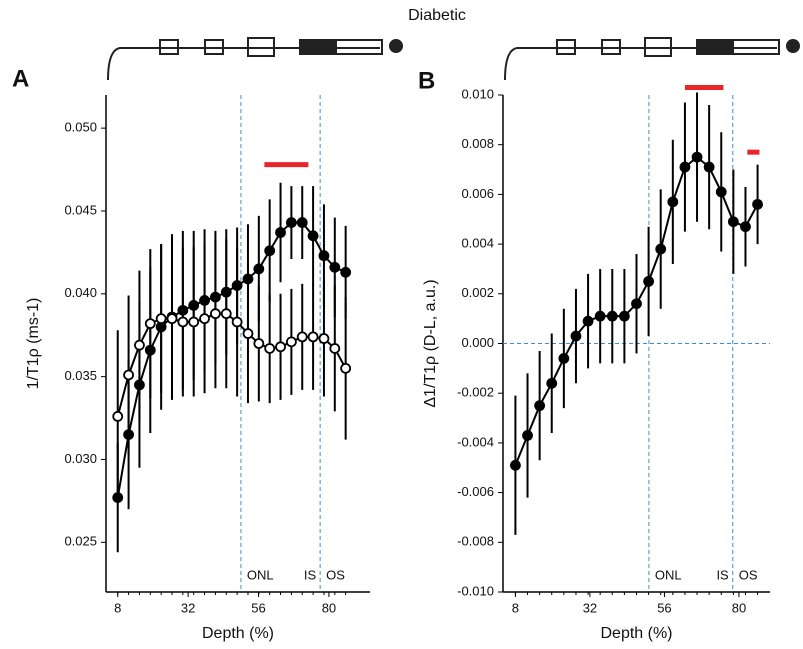  What do you see at coordinates (477, 193) in the screenshot?
I see `y-tick-label: 0.006` at bounding box center [477, 193].